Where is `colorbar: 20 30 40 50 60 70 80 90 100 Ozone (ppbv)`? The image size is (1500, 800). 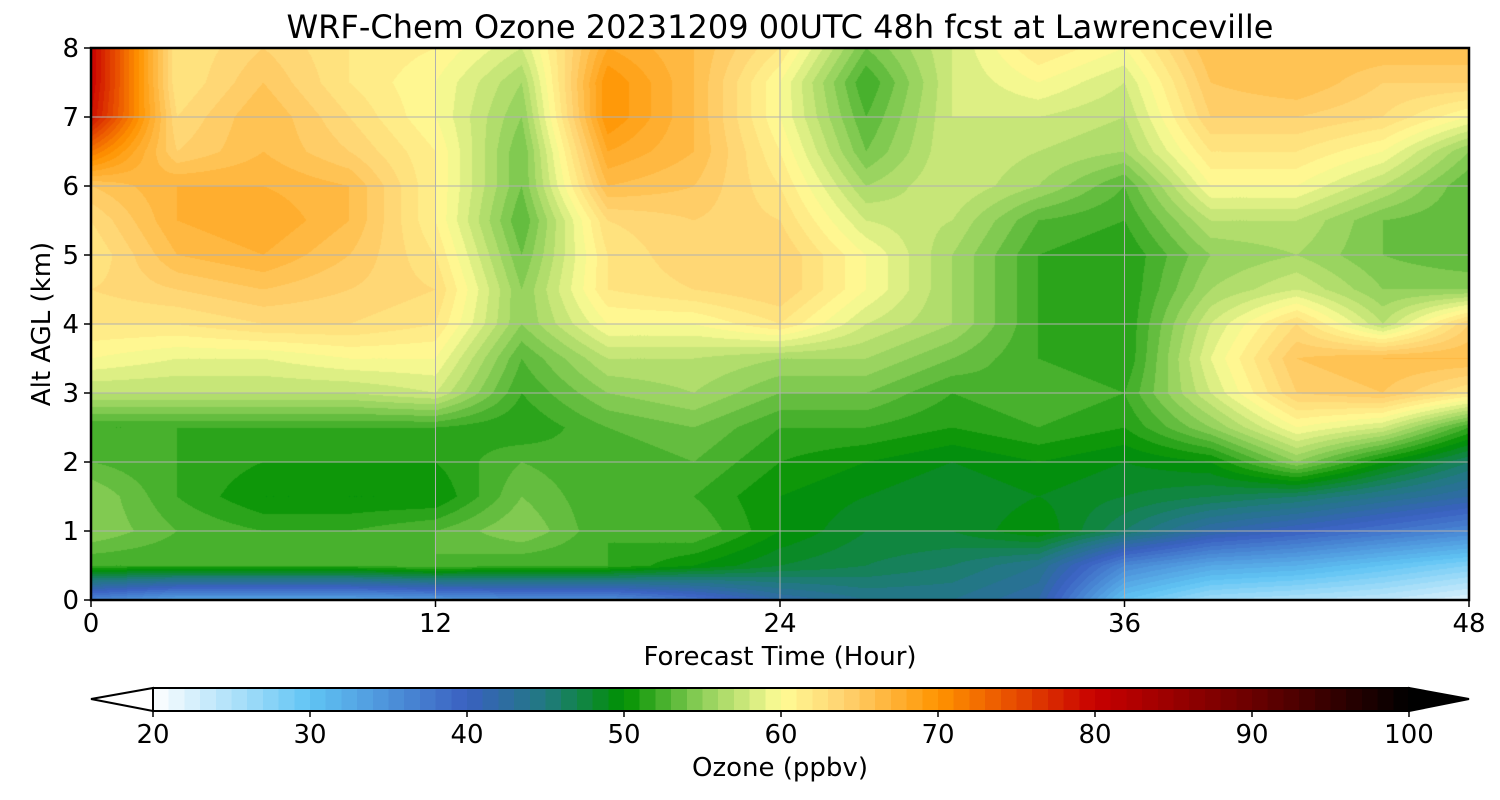 colorbar: 20 30 40 50 60 70 80 90 100 Ozone (ppbv) is located at coordinates (780, 734).